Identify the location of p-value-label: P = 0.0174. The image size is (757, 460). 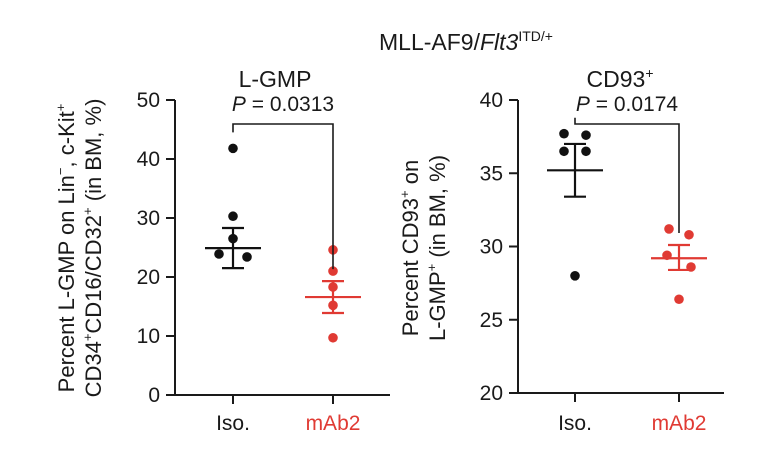
(627, 104).